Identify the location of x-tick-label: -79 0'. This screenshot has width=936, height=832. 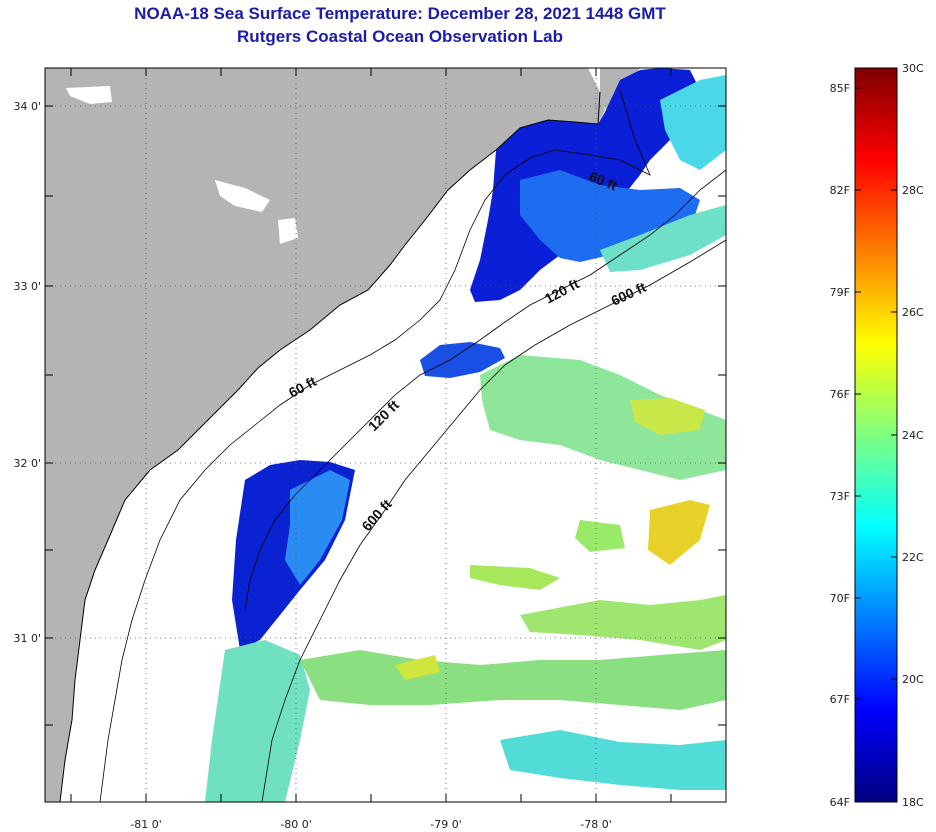
(446, 824).